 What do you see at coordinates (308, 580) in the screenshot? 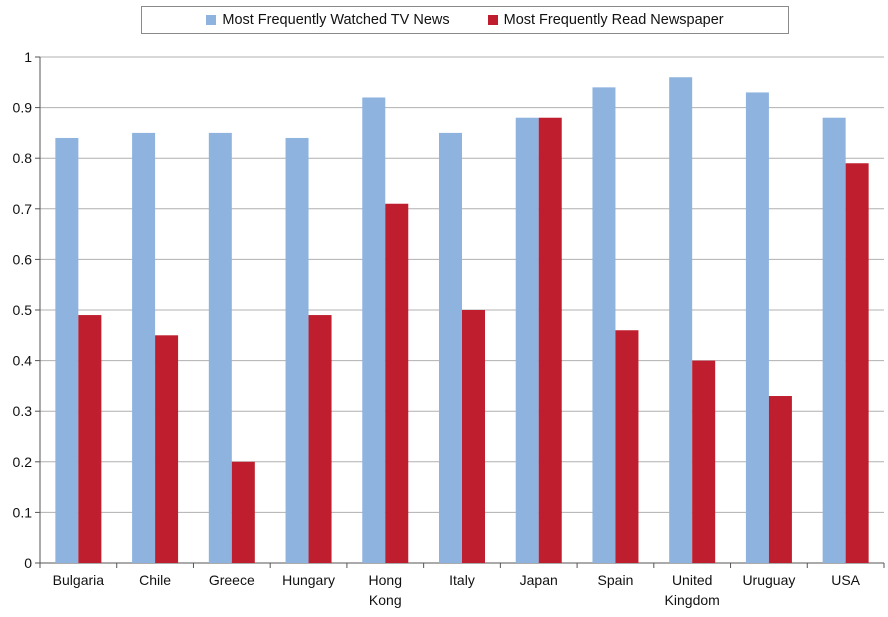
I see `x-tick-label: Hungary` at bounding box center [308, 580].